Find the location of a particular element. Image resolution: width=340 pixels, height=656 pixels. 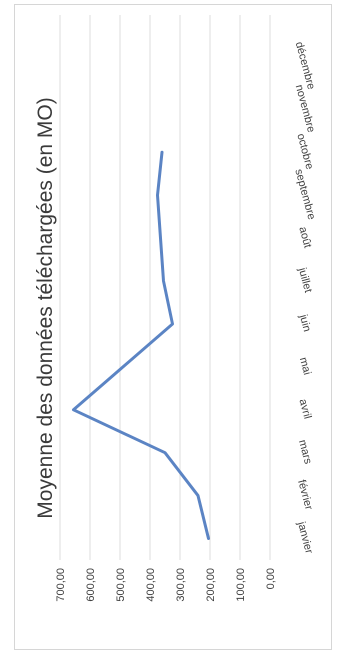

value-tick-label: 500,00 is located at coordinates (121, 585).